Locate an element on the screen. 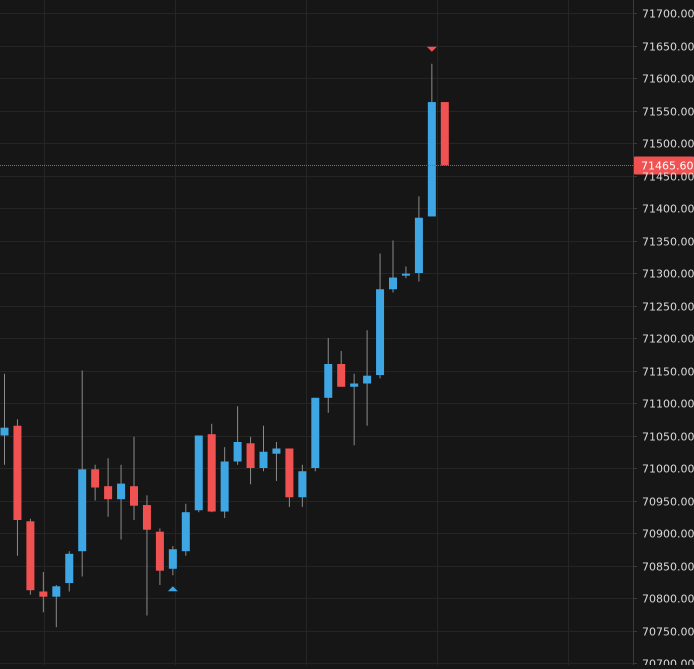 This screenshot has width=694, height=669. y-tick-label: 71150.00 is located at coordinates (668, 372).